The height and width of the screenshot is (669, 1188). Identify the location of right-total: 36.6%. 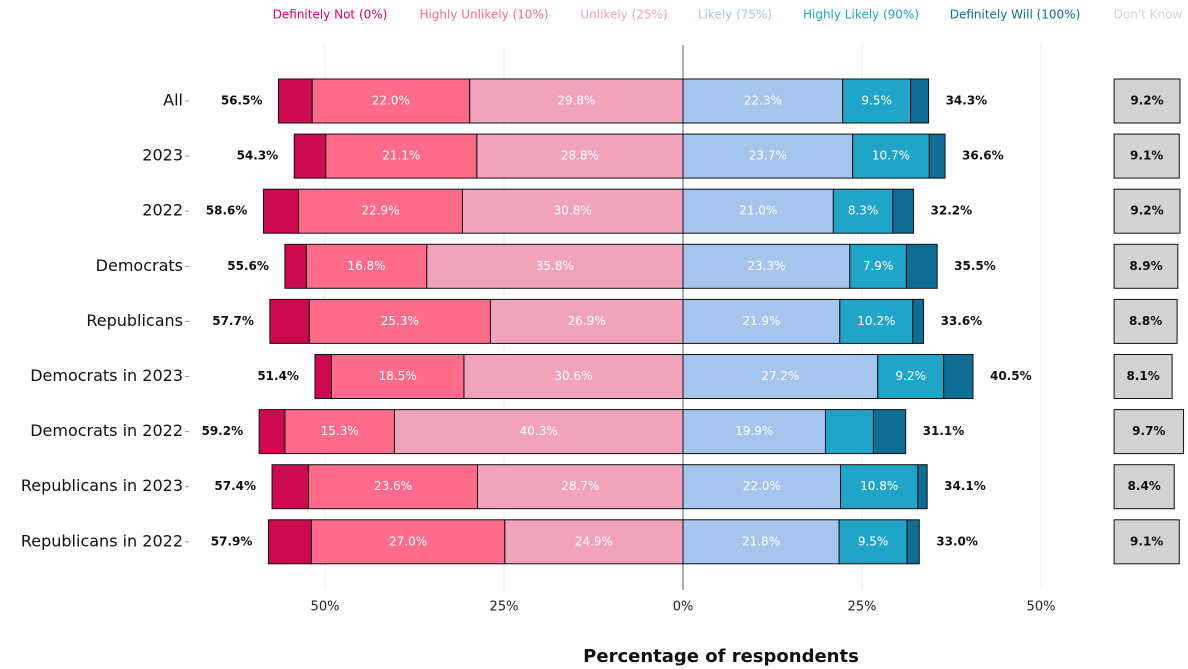
(983, 156).